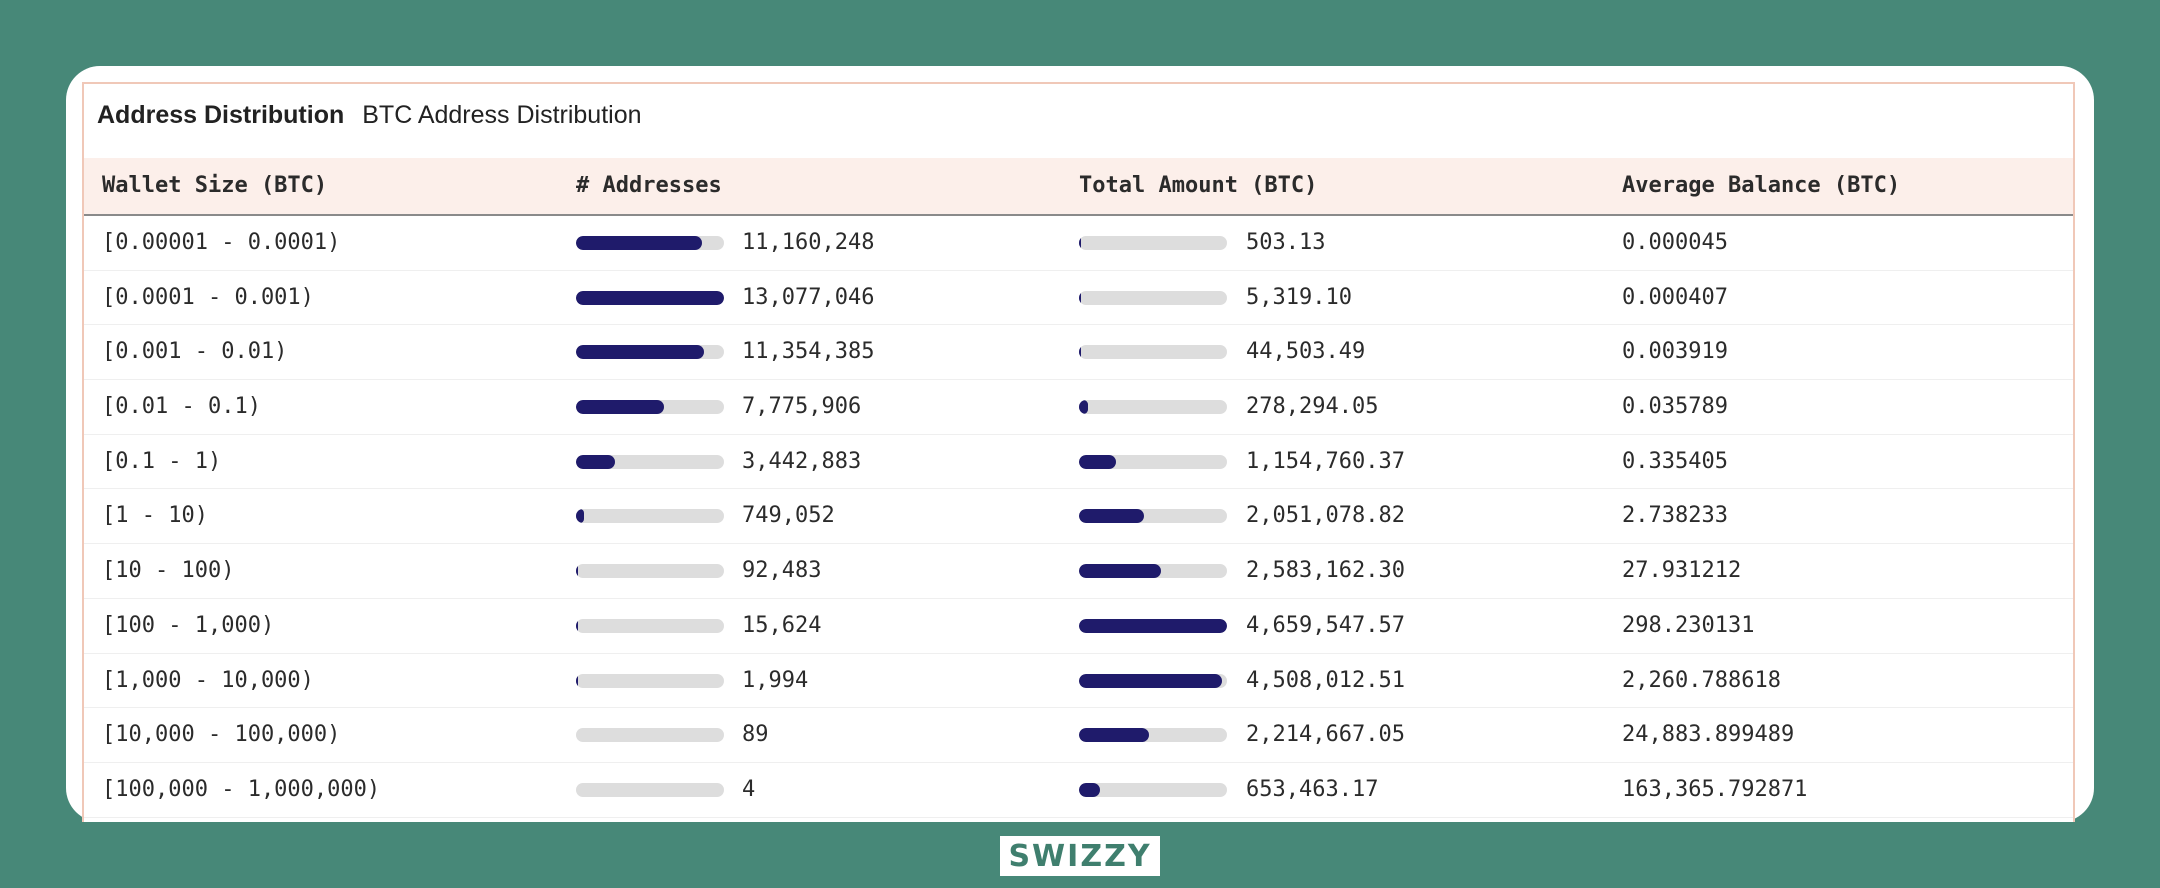 The image size is (2160, 888). What do you see at coordinates (649, 185) in the screenshot?
I see `column-header-addresses: # Addresses` at bounding box center [649, 185].